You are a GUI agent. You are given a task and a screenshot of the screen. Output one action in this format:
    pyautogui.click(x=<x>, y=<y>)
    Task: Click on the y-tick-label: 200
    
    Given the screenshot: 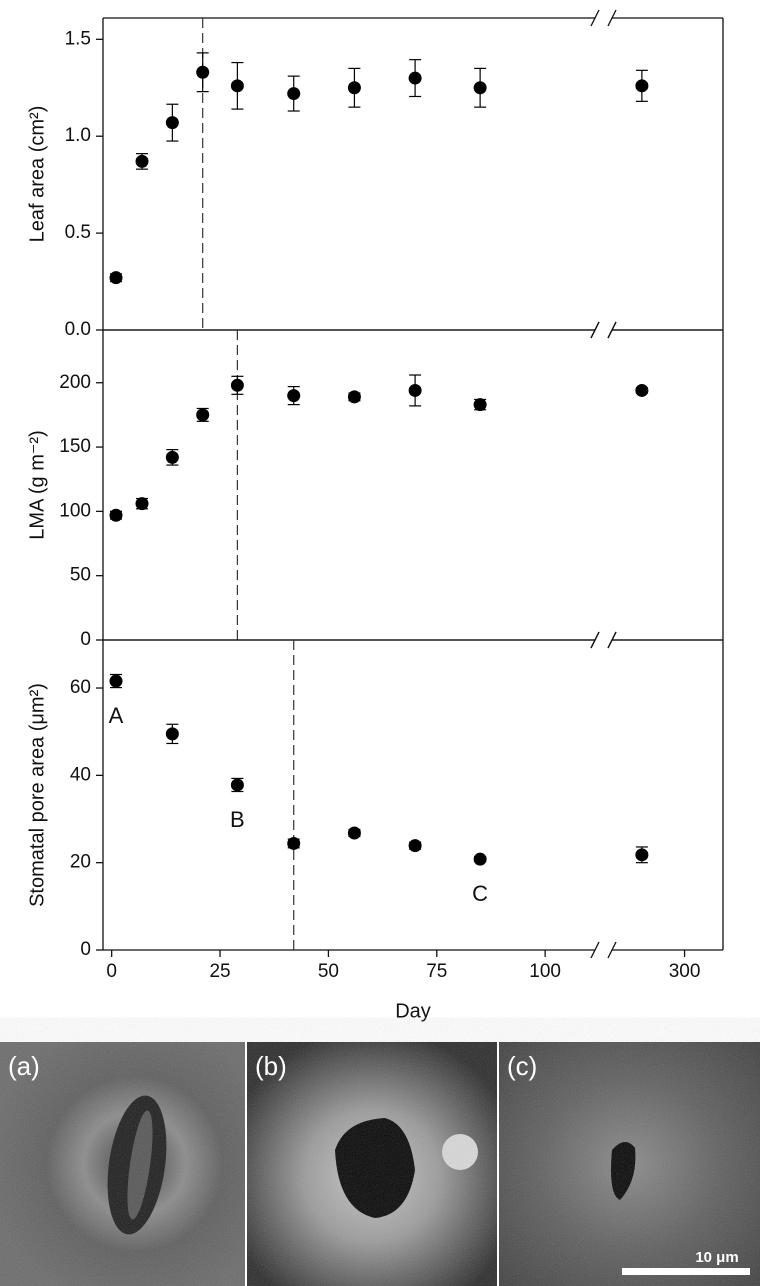 What is the action you would take?
    pyautogui.click(x=75, y=382)
    